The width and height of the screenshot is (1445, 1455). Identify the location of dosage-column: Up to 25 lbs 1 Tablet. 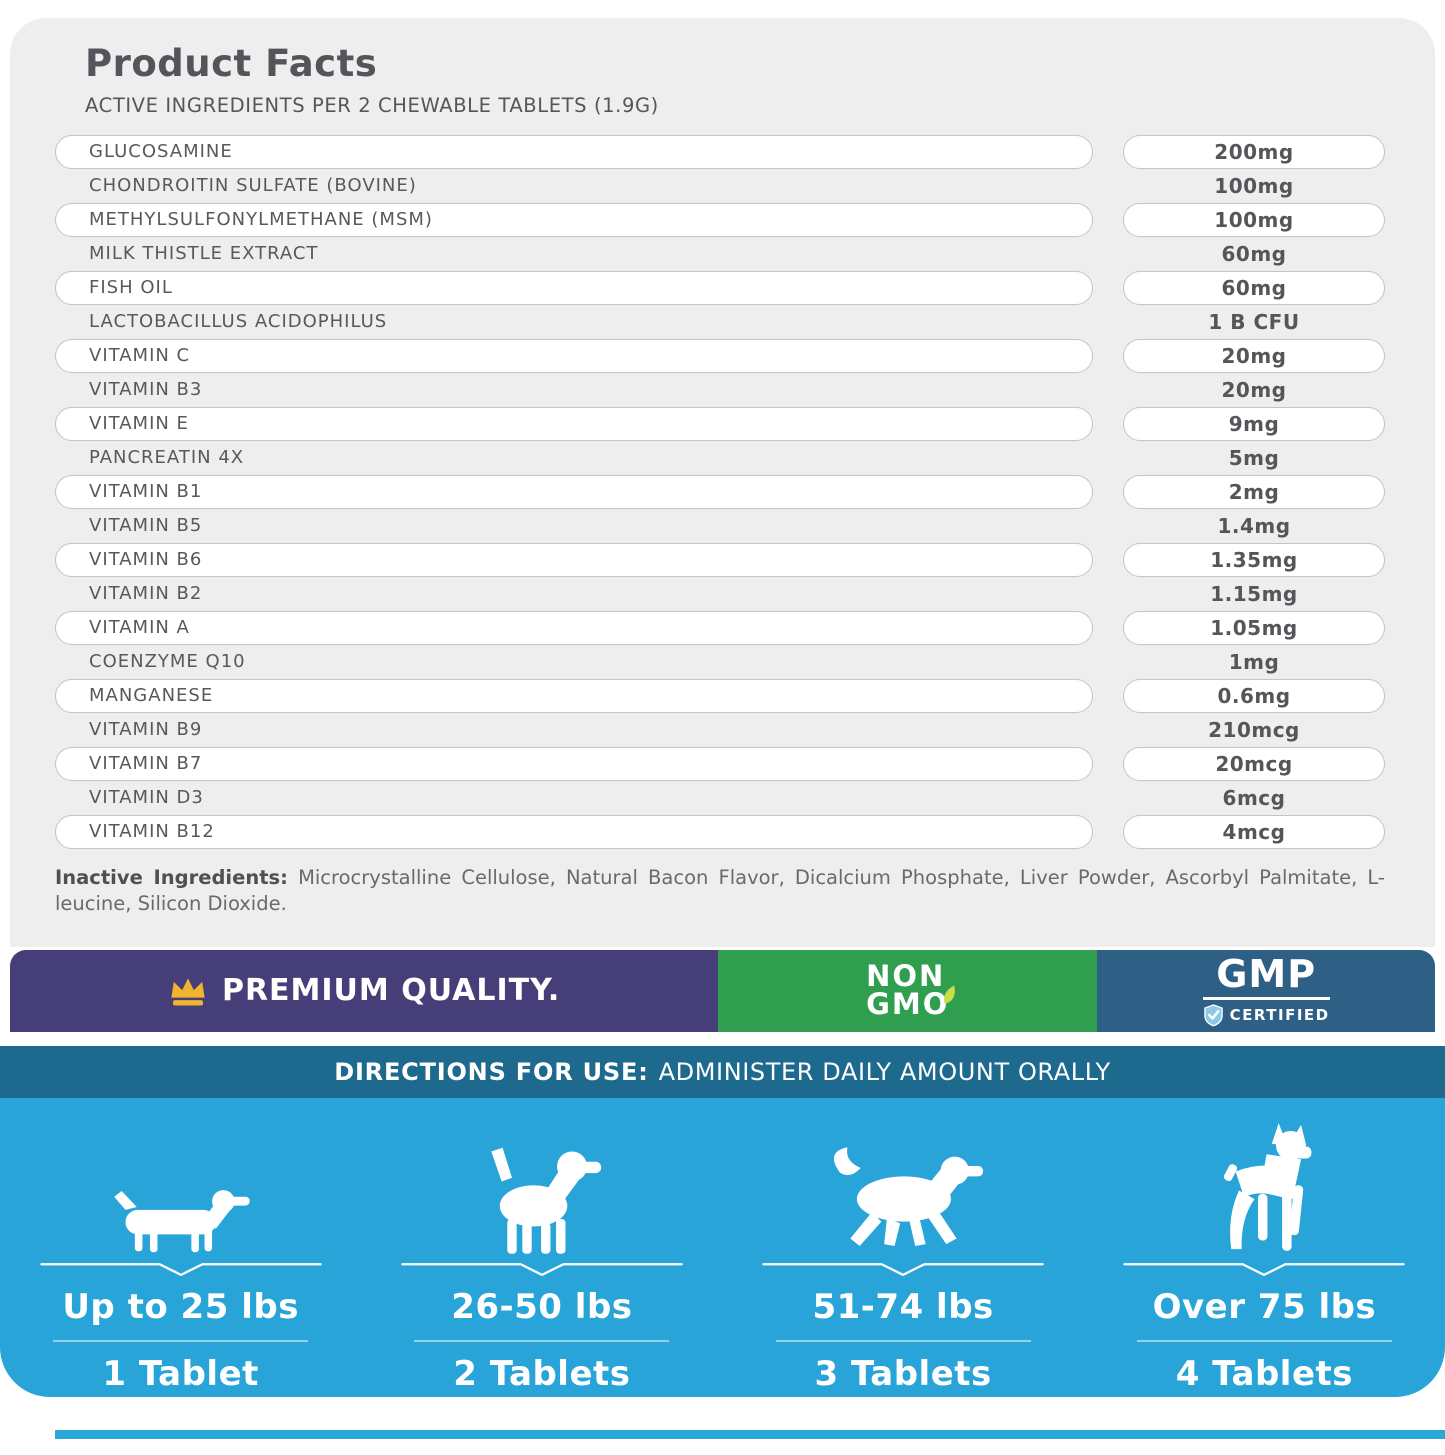
(180, 1256).